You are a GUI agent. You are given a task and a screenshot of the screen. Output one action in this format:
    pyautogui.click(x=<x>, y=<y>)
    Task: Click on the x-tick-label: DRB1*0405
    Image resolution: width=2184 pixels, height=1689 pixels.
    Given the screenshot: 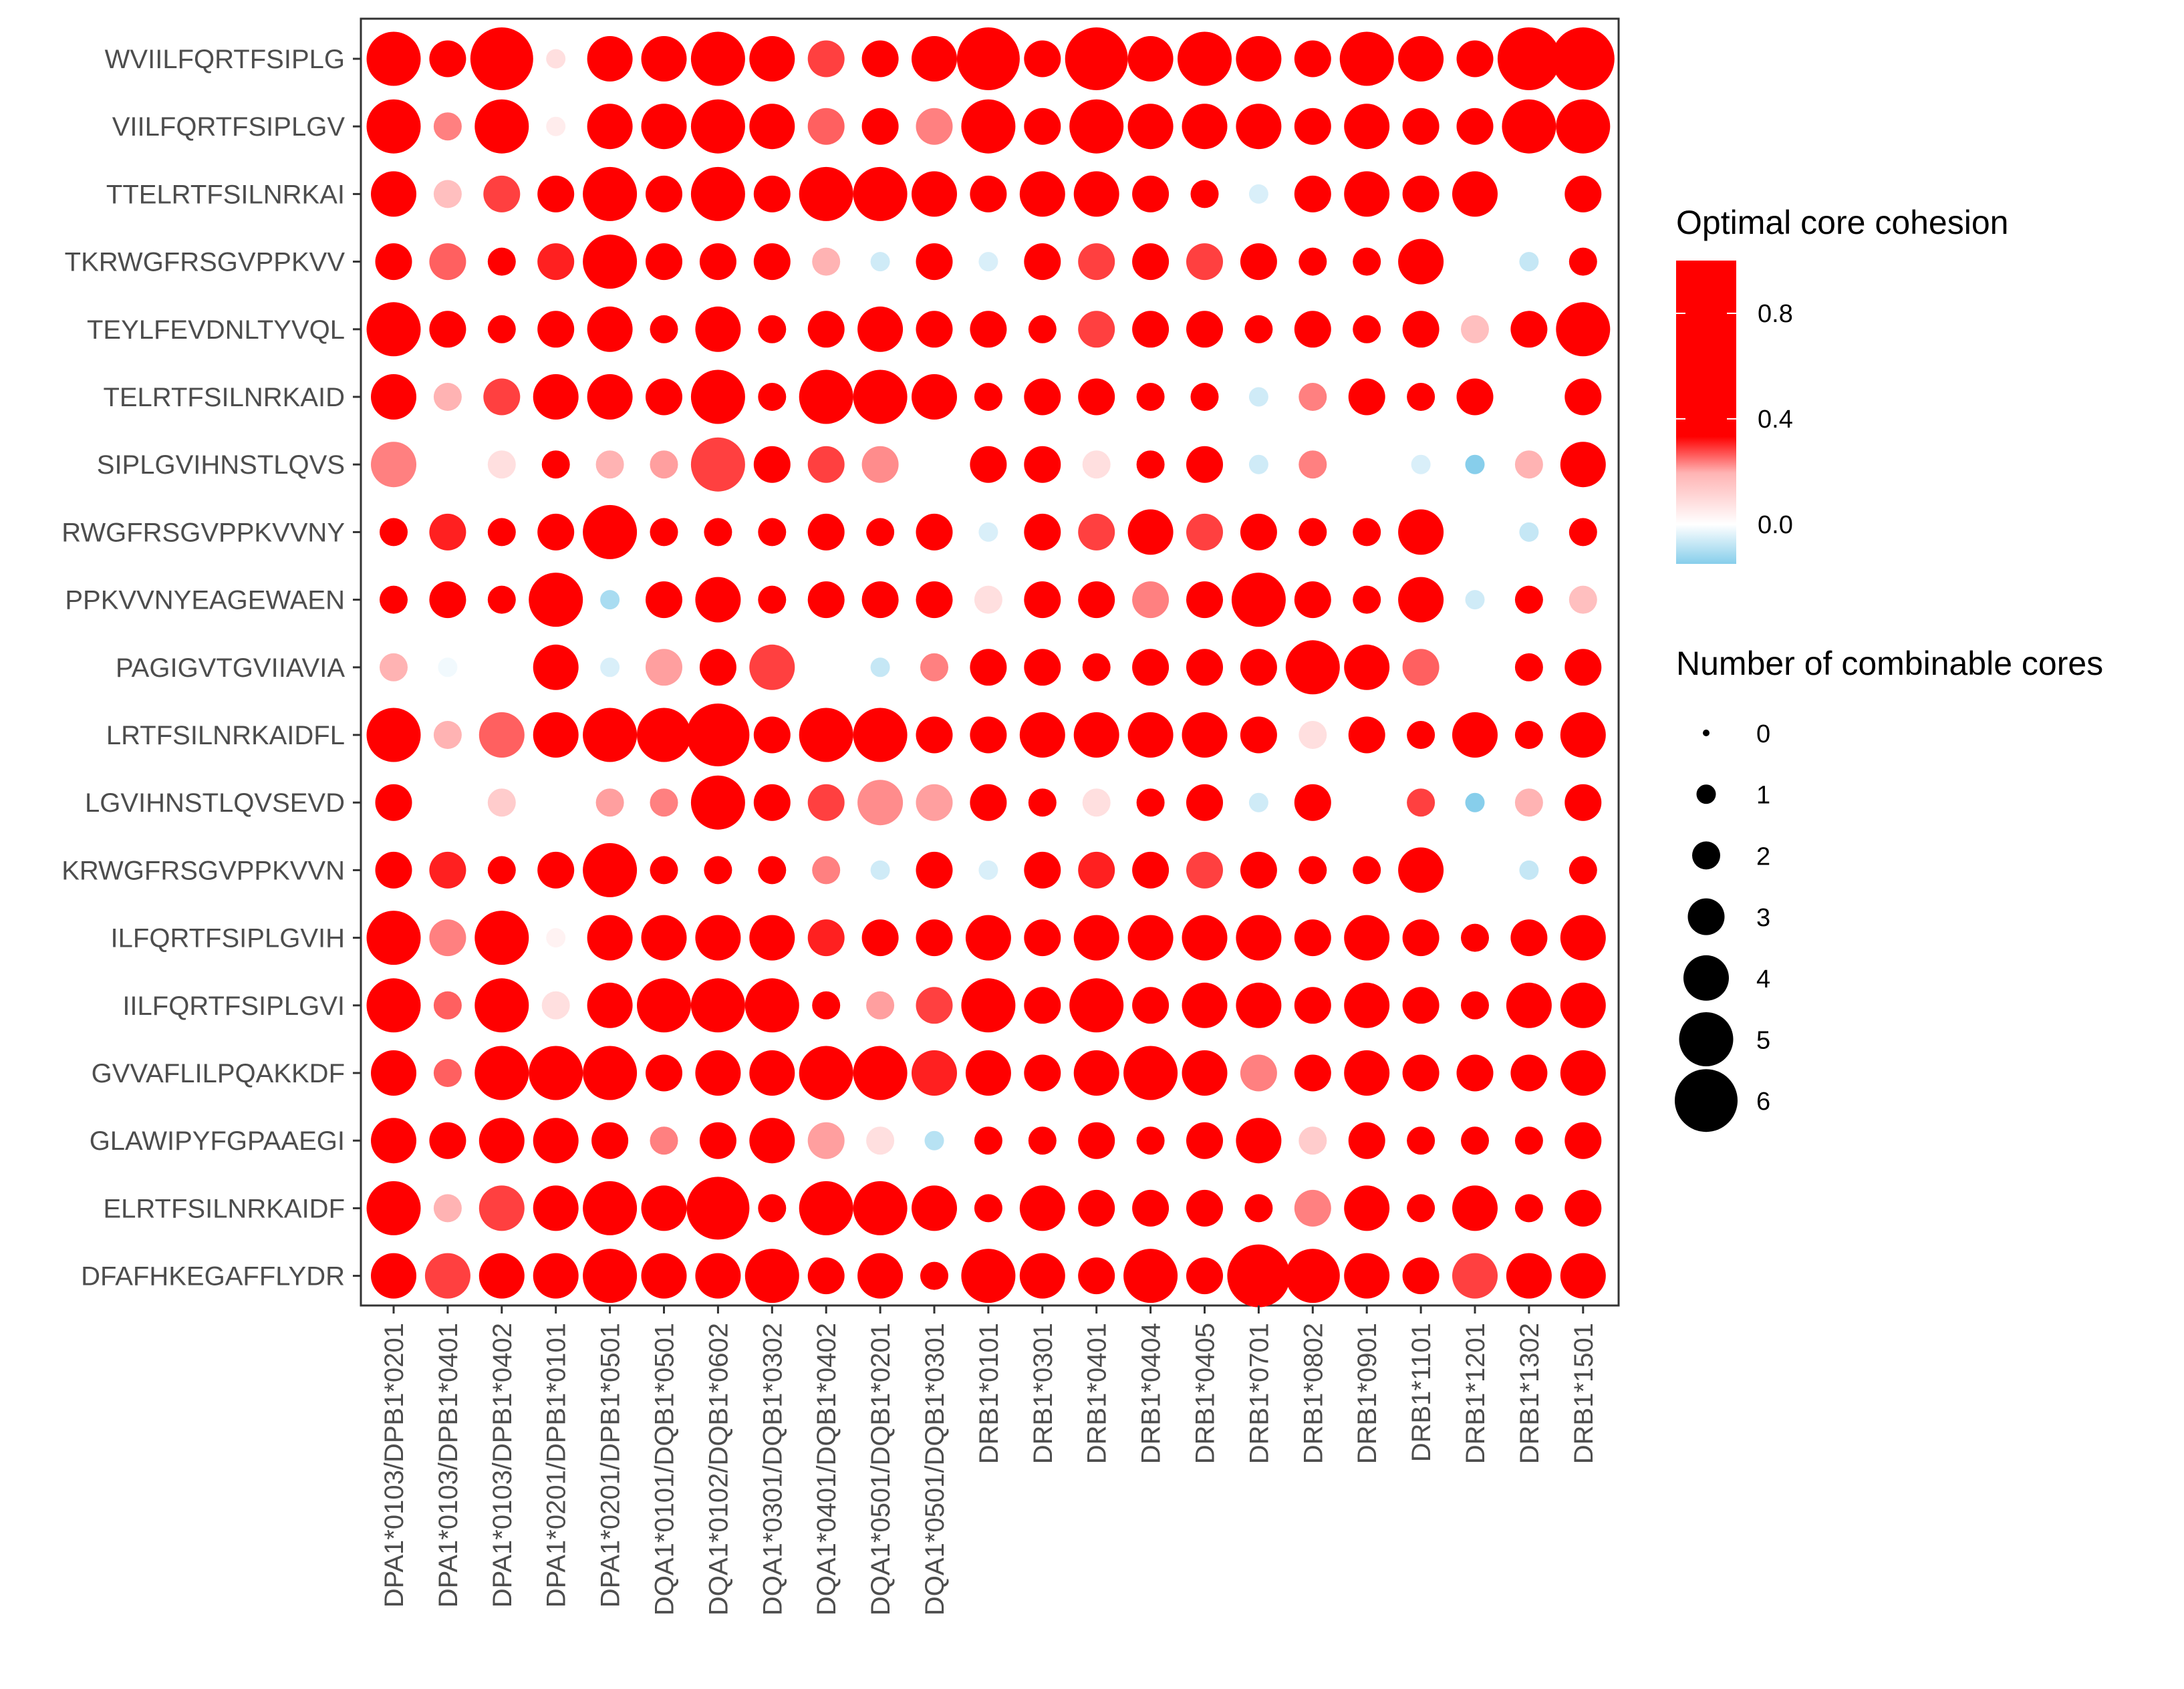 What is the action you would take?
    pyautogui.click(x=1205, y=1393)
    